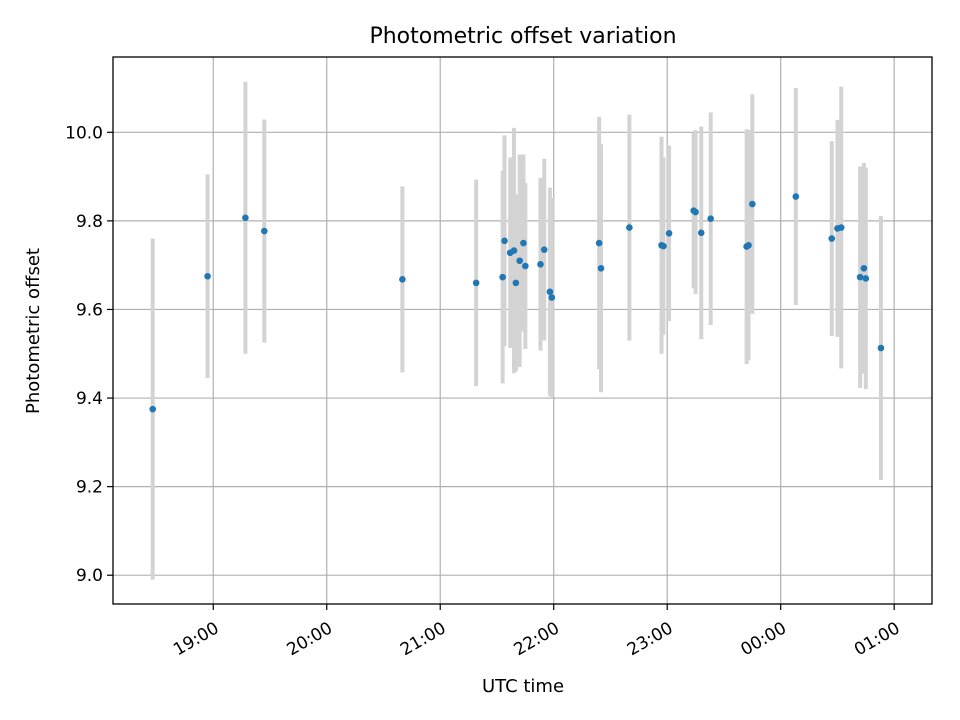 The width and height of the screenshot is (960, 720). Describe the element at coordinates (89, 488) in the screenshot. I see `y-tick-label: 9.2` at that location.